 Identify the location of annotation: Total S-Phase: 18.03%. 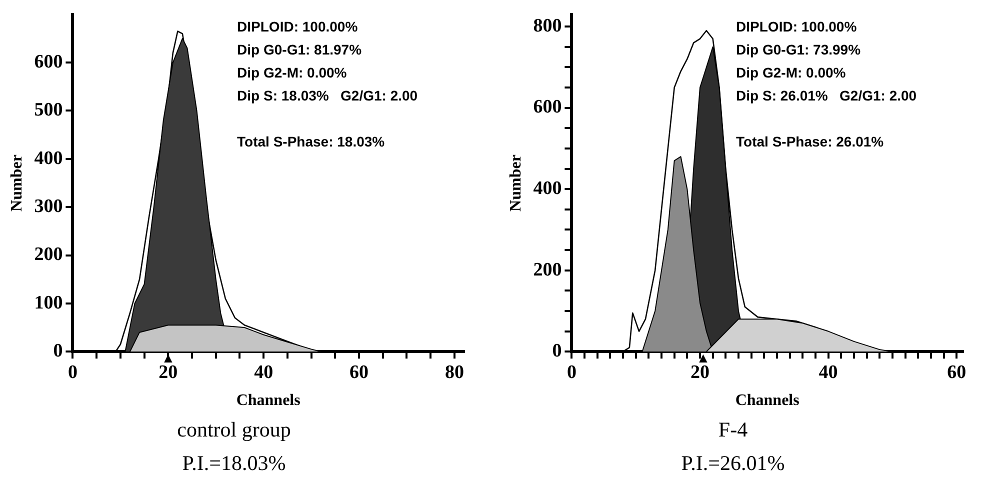
(311, 141).